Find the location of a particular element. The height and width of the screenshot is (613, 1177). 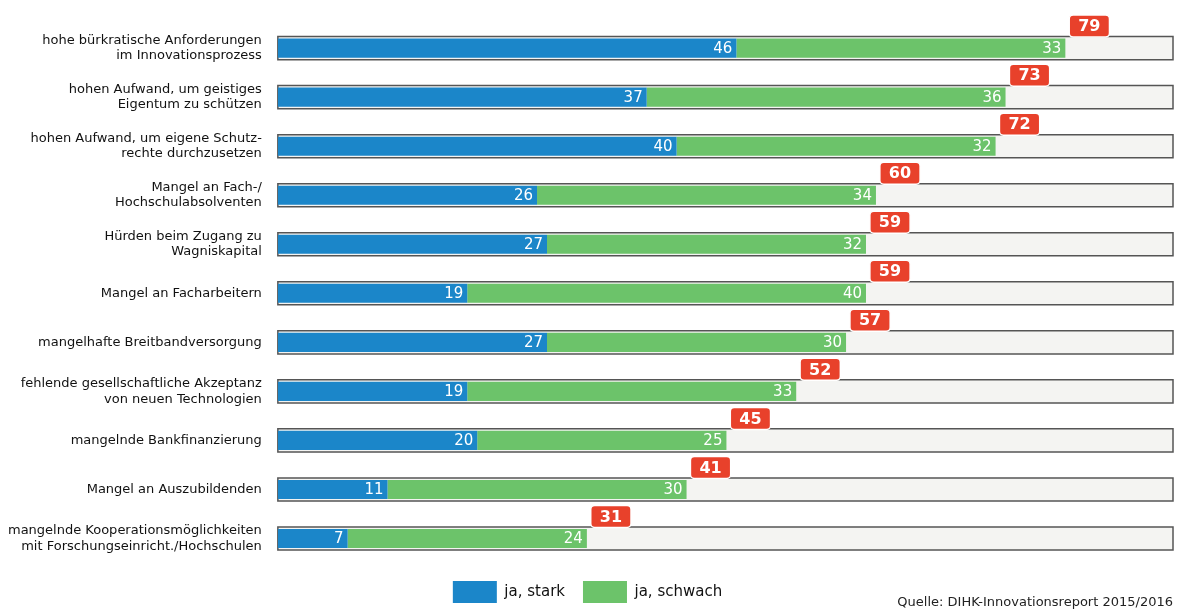

y-tick-label: Hürden beim Zugang zu Wagniskapital is located at coordinates (183, 243).